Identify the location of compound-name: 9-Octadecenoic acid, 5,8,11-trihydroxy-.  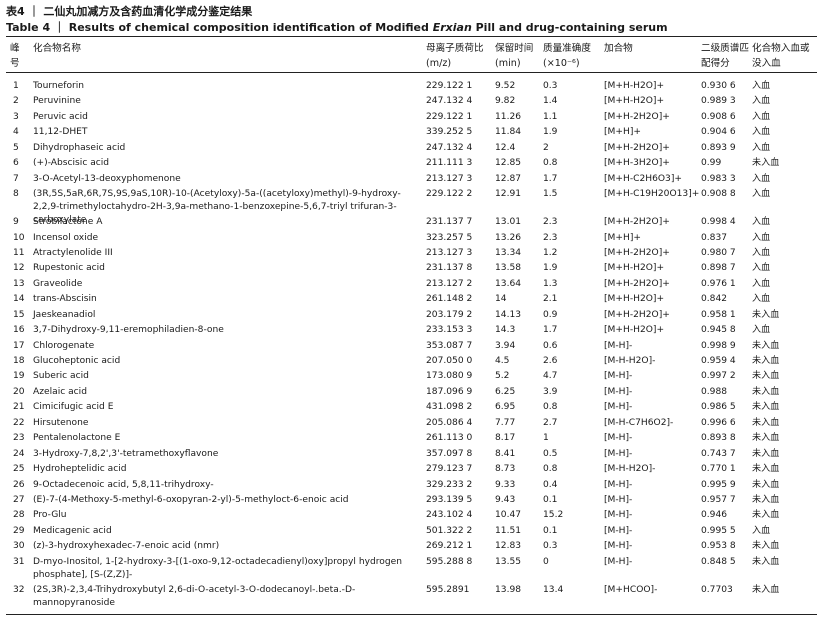
(123, 484).